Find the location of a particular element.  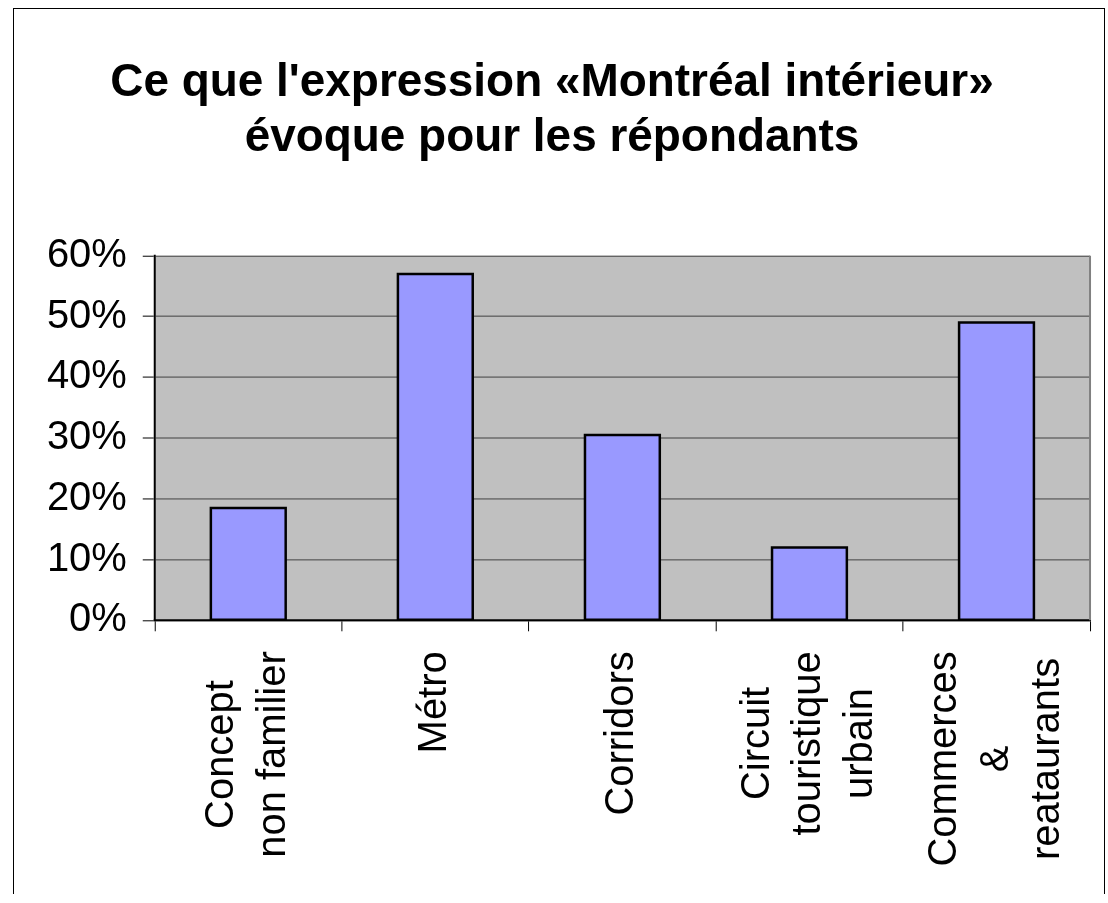

y-tick-label: 30% is located at coordinates (86, 435).